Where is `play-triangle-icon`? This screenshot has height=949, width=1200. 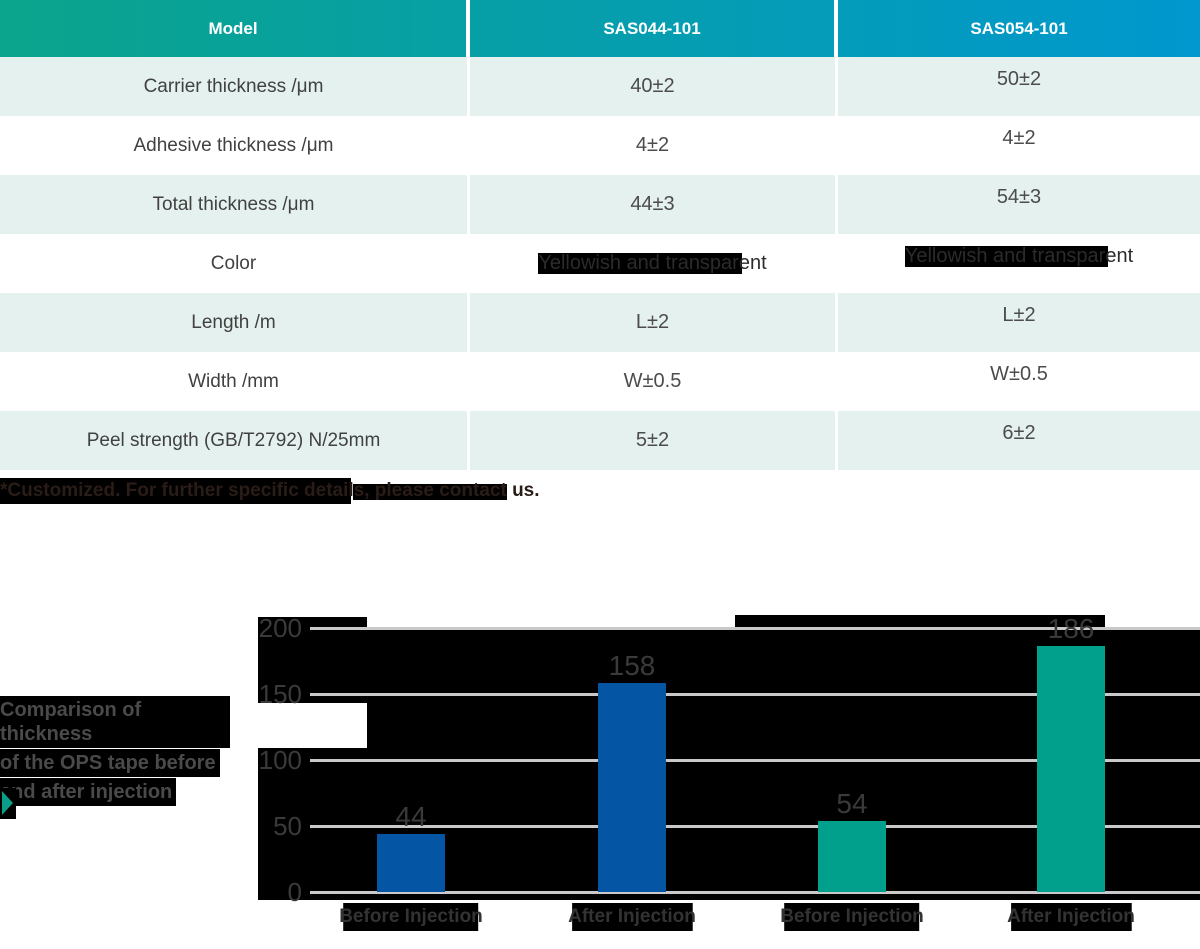
play-triangle-icon is located at coordinates (7, 803).